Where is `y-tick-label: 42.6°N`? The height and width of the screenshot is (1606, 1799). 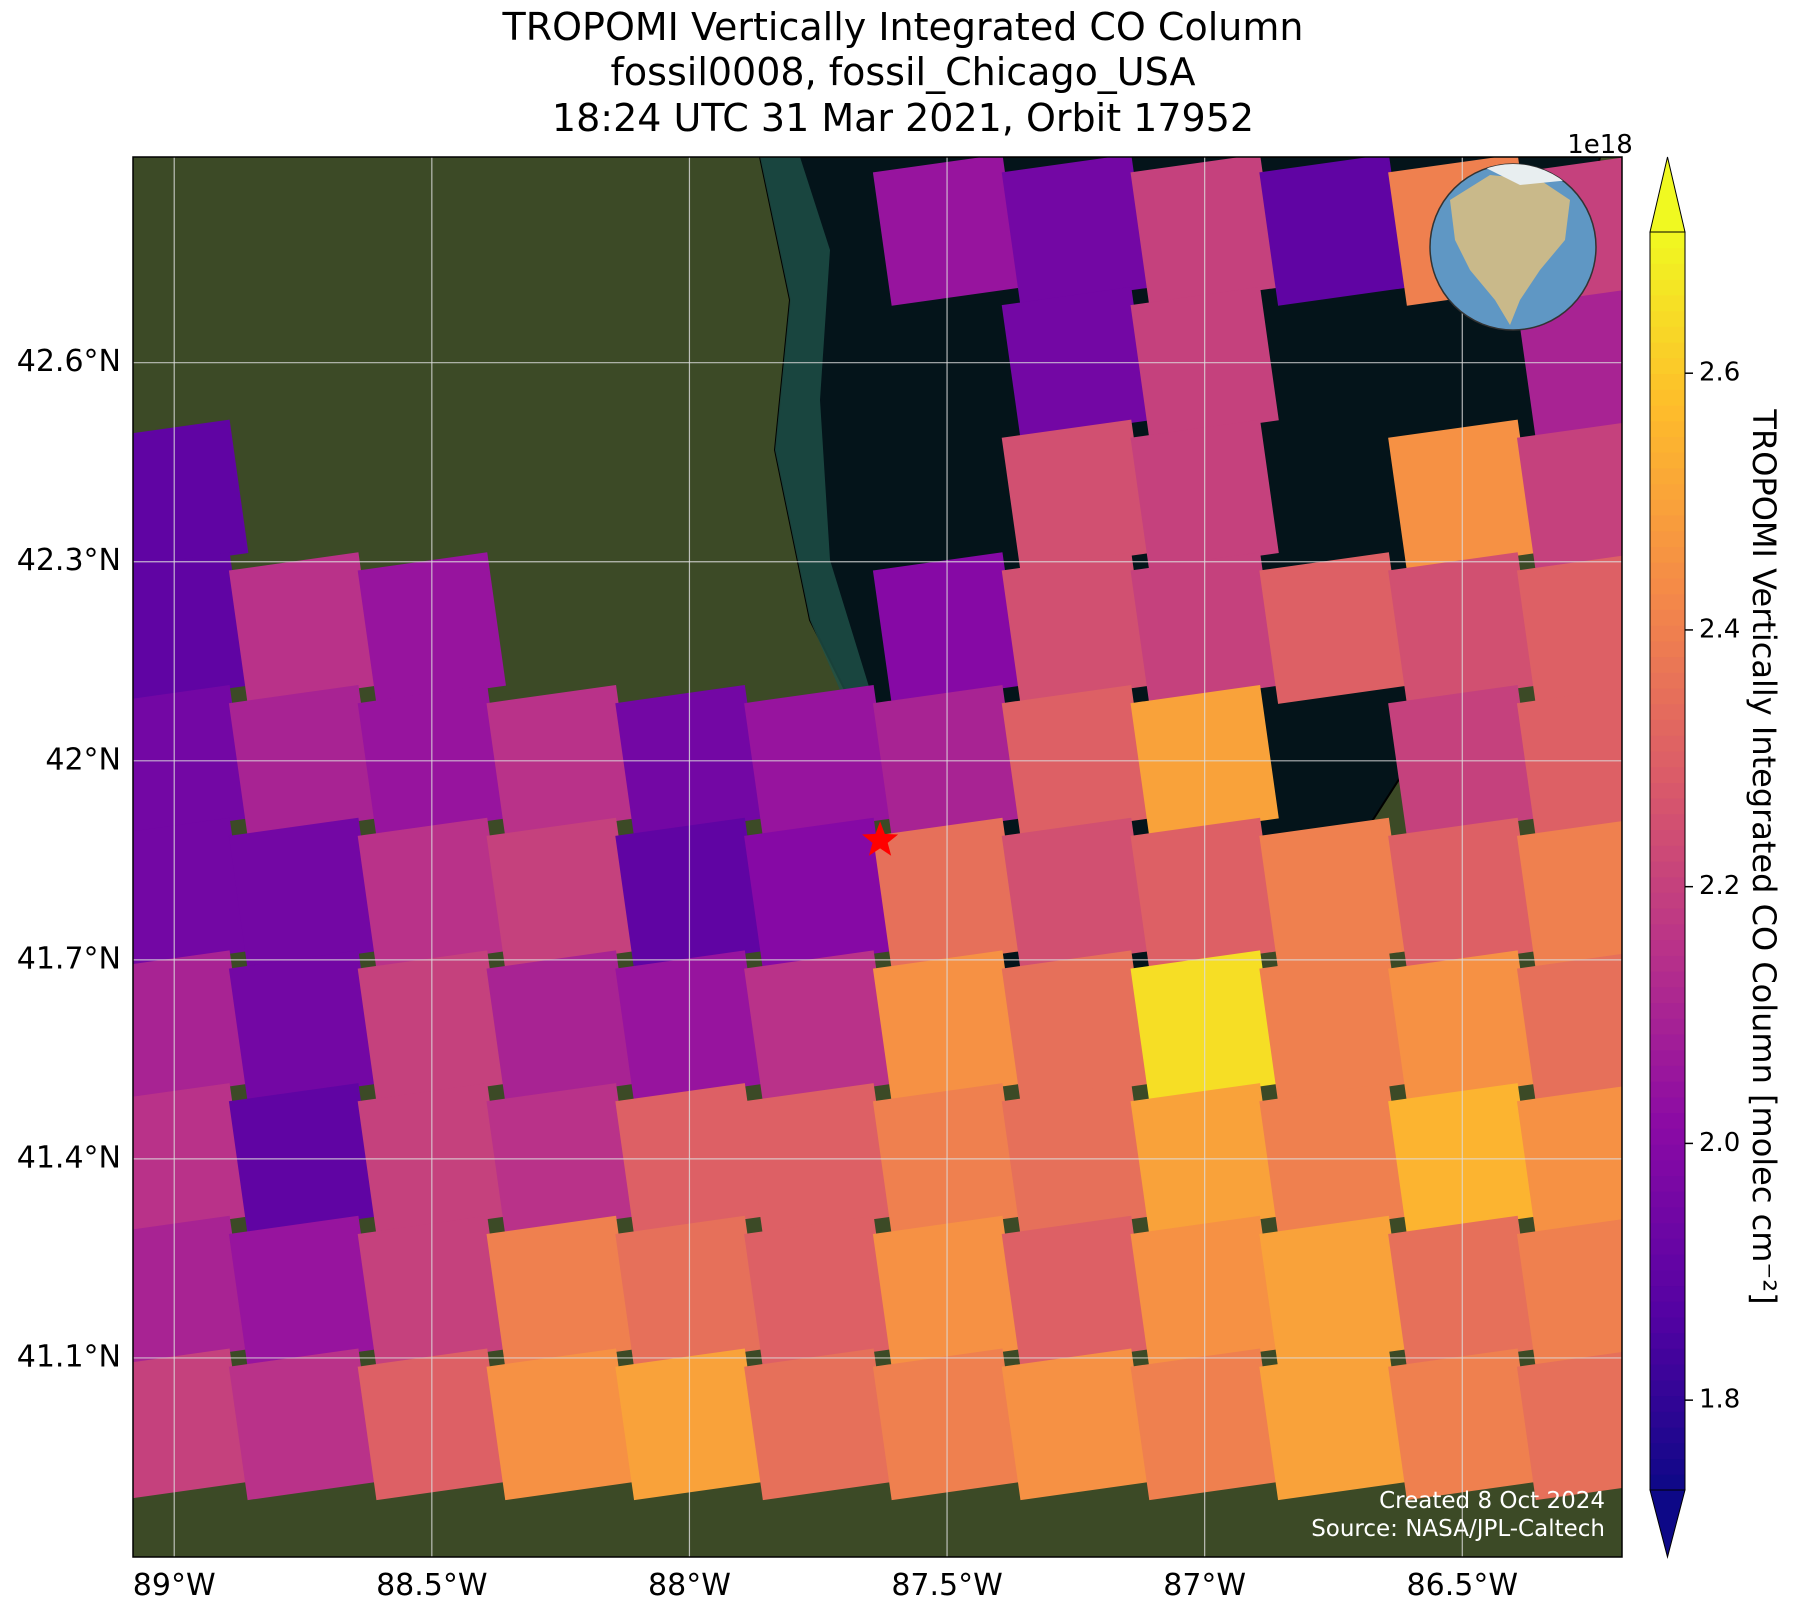
y-tick-label: 42.6°N is located at coordinates (69, 361).